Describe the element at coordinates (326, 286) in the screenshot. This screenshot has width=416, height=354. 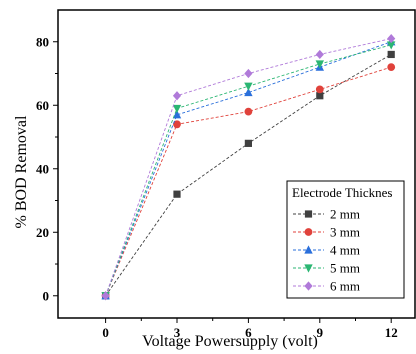
I see `legend-item-6-mm: 6 mm` at that location.